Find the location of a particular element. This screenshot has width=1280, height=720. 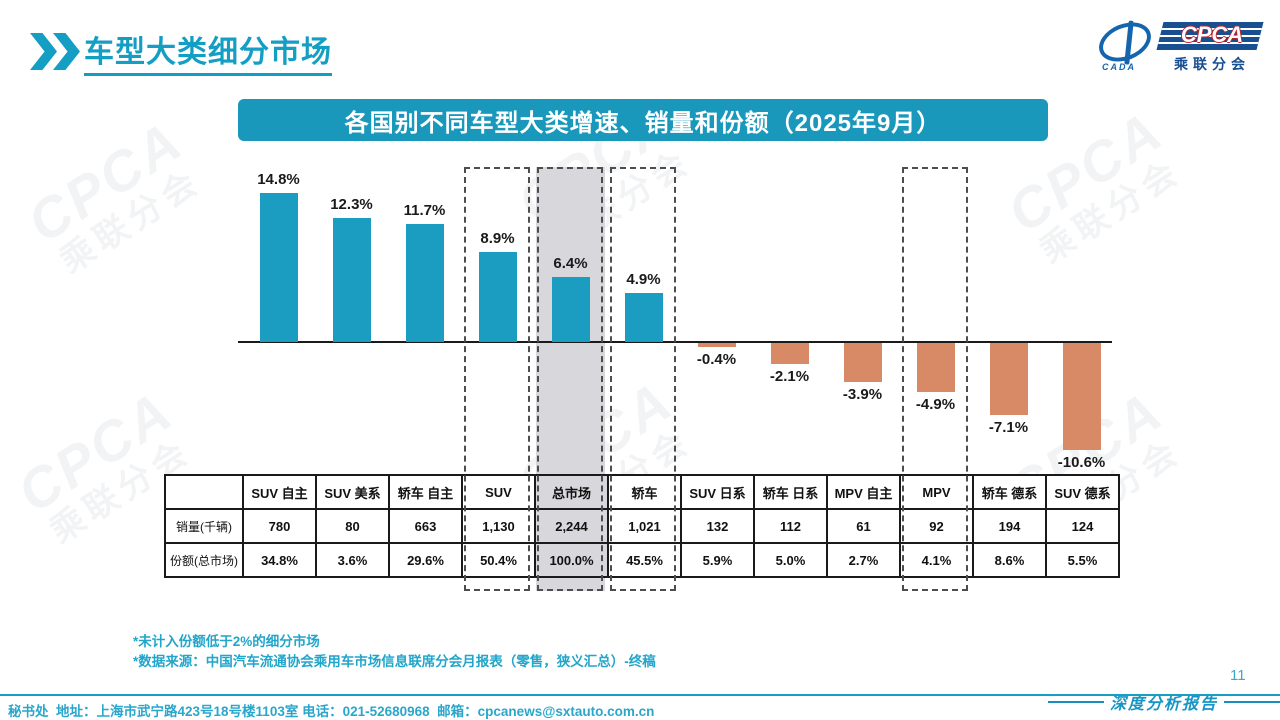

bar-value-label: 4.9% is located at coordinates (643, 279).